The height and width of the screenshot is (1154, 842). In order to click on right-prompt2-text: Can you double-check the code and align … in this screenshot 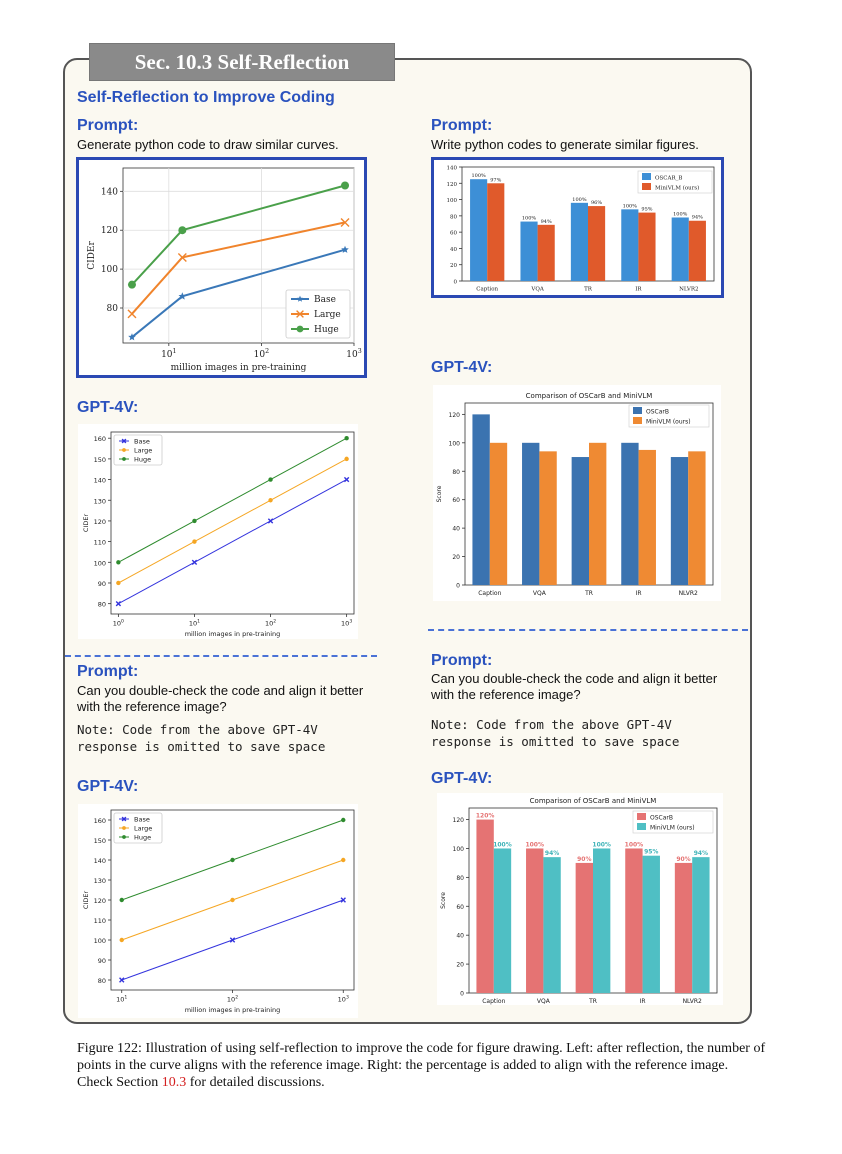, I will do `click(574, 686)`.